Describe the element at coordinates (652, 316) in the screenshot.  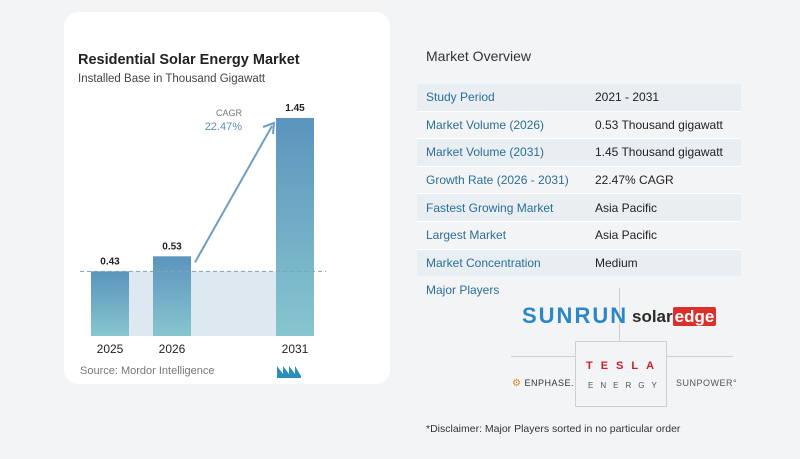
I see `solaredge-solar: solar` at that location.